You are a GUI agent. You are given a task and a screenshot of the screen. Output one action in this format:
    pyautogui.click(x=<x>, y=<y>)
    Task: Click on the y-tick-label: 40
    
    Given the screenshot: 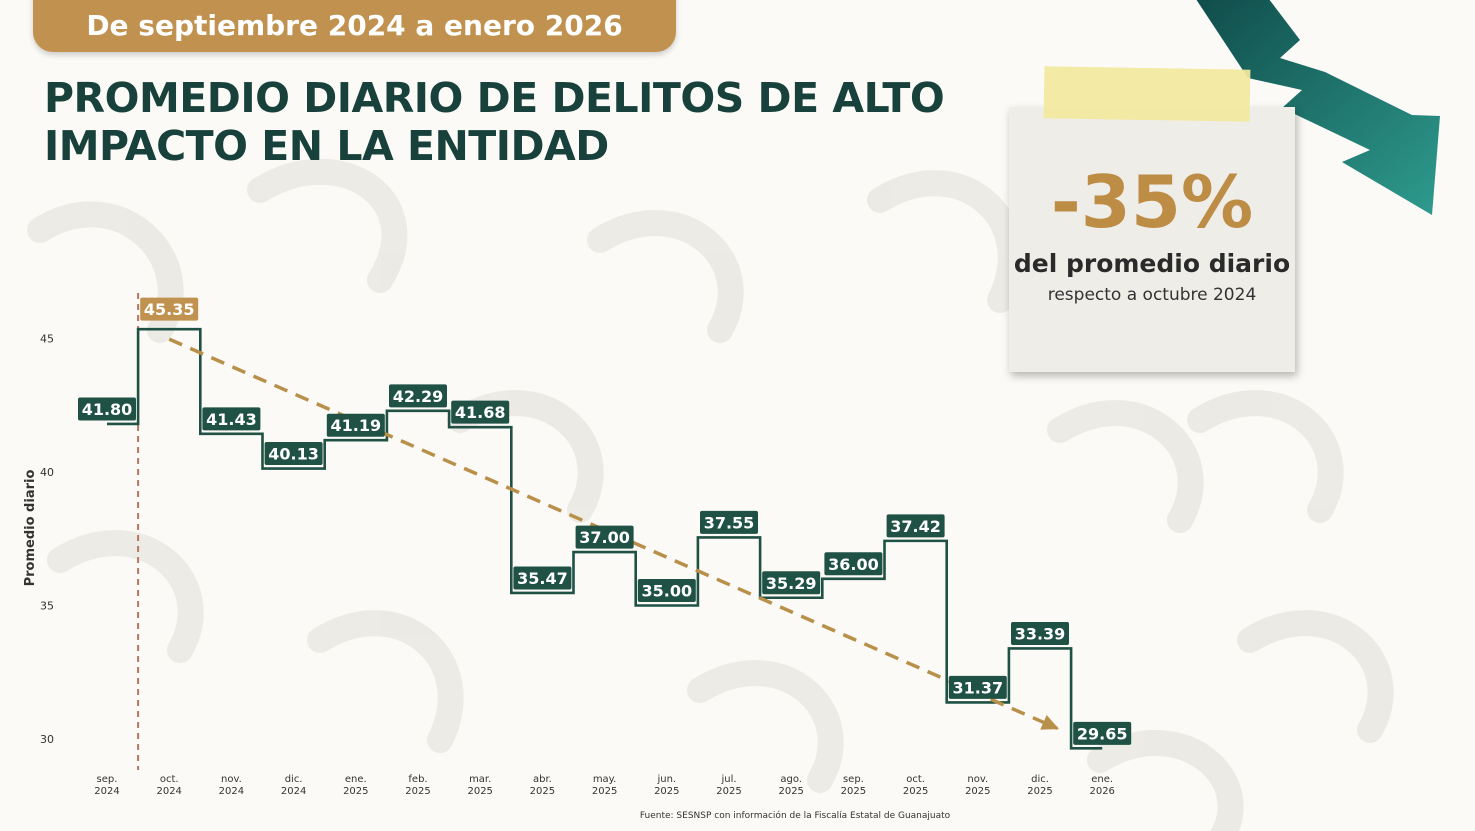 What is the action you would take?
    pyautogui.click(x=47, y=472)
    